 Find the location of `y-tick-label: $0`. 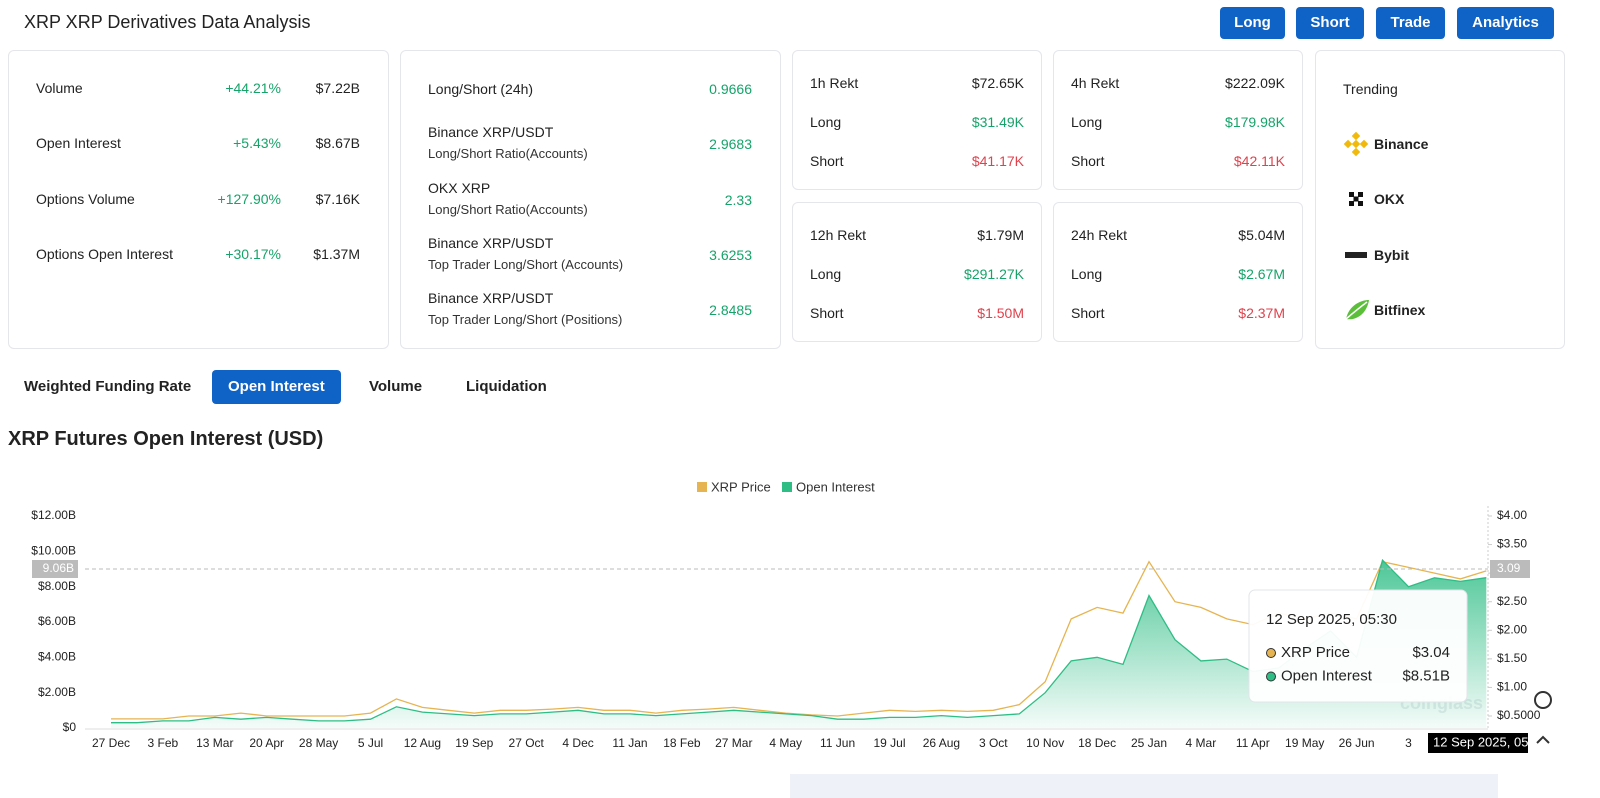

y-tick-label: $0 is located at coordinates (70, 727).